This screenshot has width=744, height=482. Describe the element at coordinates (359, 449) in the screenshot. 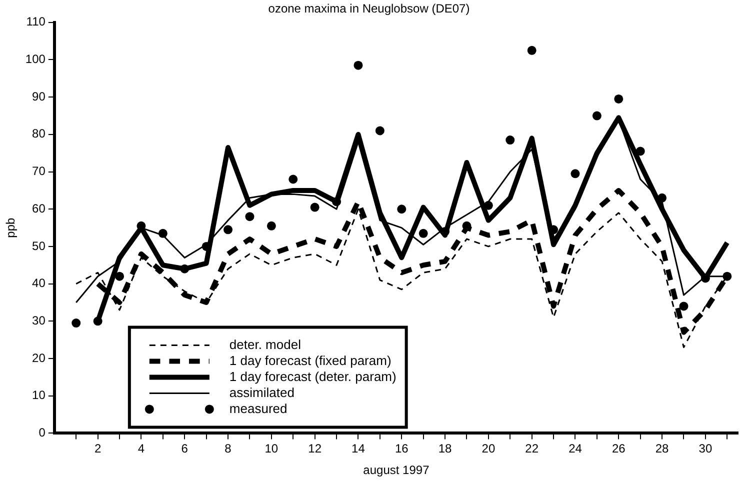

I see `x-tick-label: 14` at that location.